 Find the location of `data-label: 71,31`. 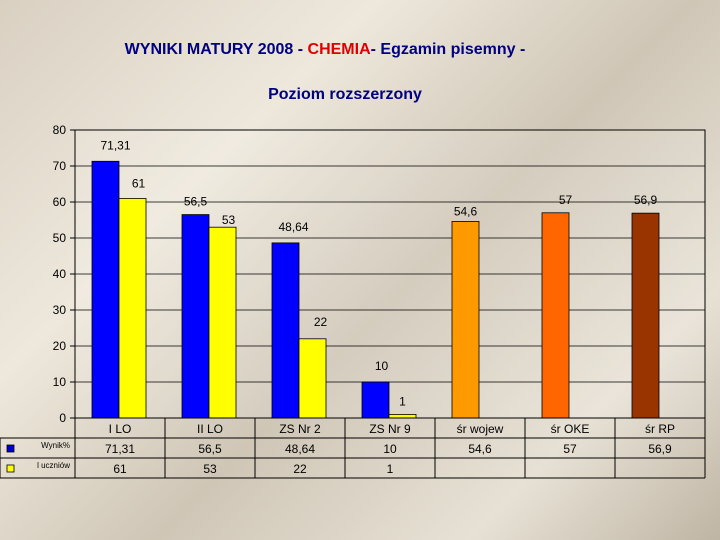

data-label: 71,31 is located at coordinates (115, 145).